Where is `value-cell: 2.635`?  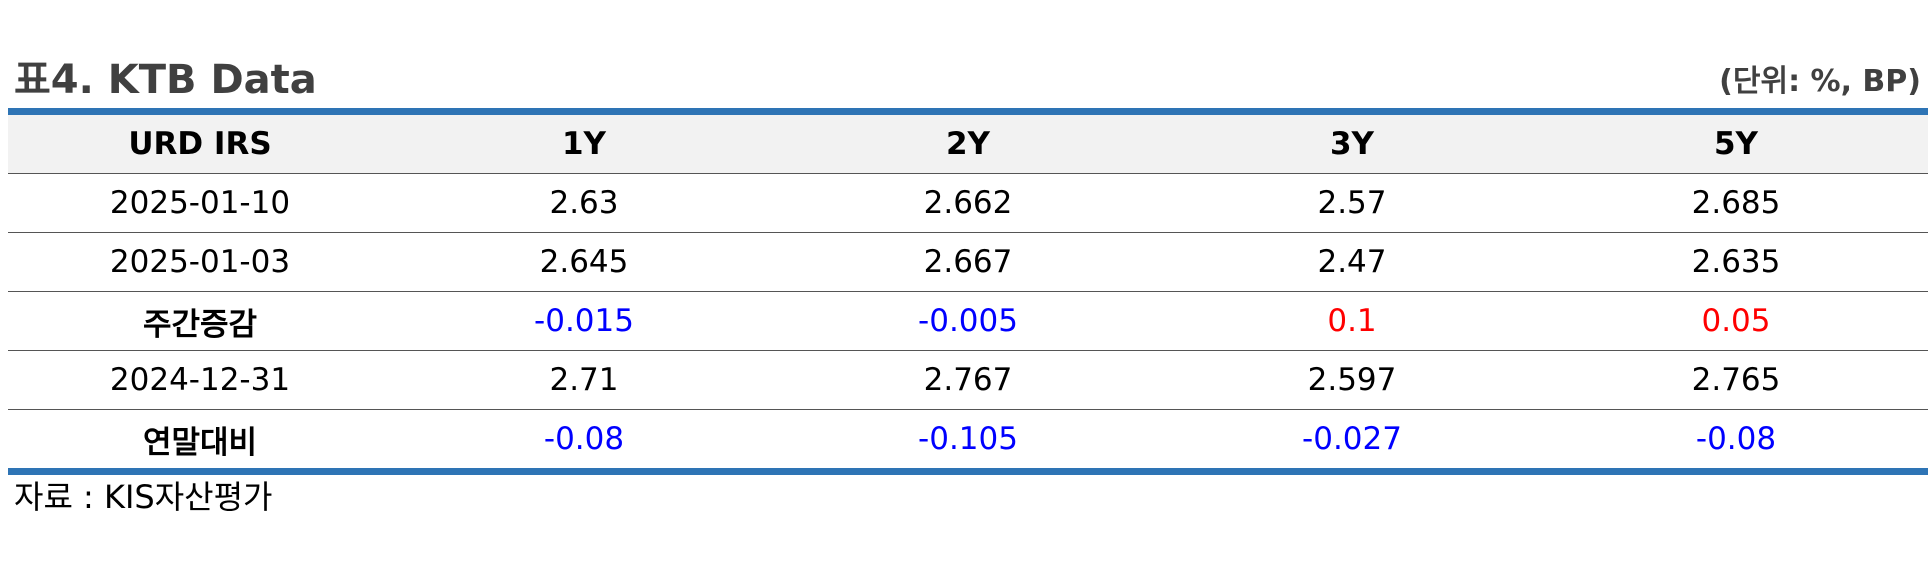
value-cell: 2.635 is located at coordinates (1736, 262).